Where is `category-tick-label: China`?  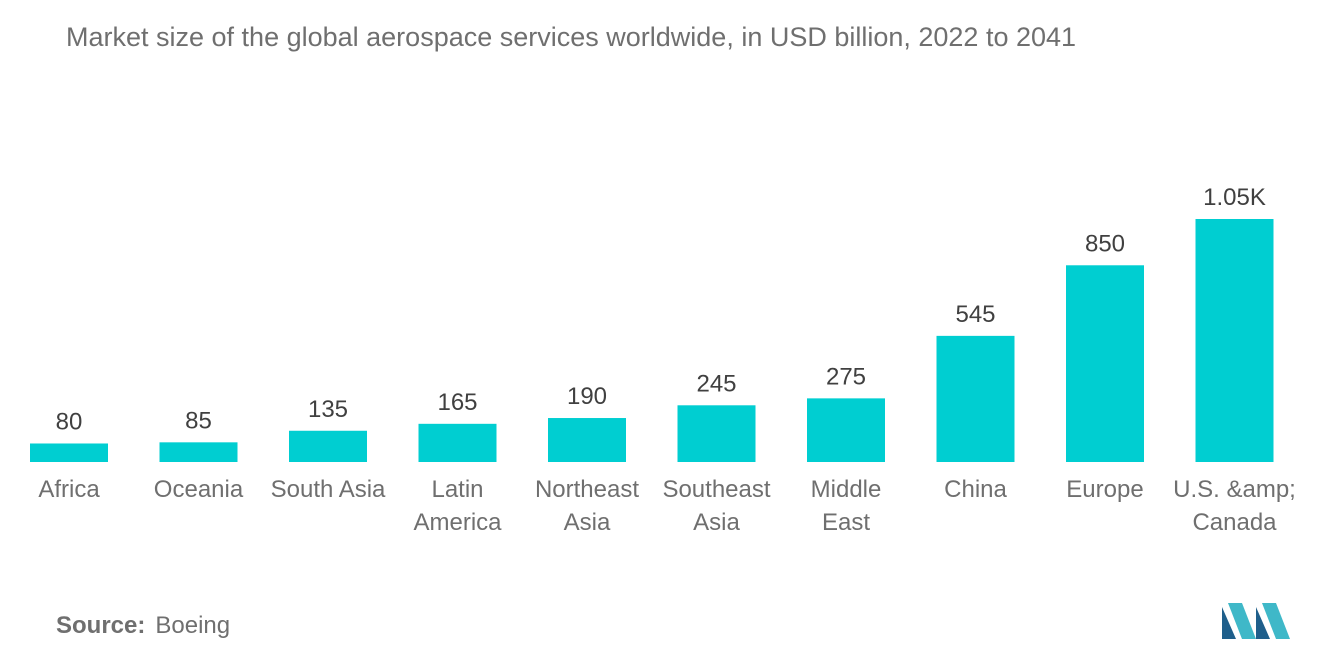
category-tick-label: China is located at coordinates (975, 489).